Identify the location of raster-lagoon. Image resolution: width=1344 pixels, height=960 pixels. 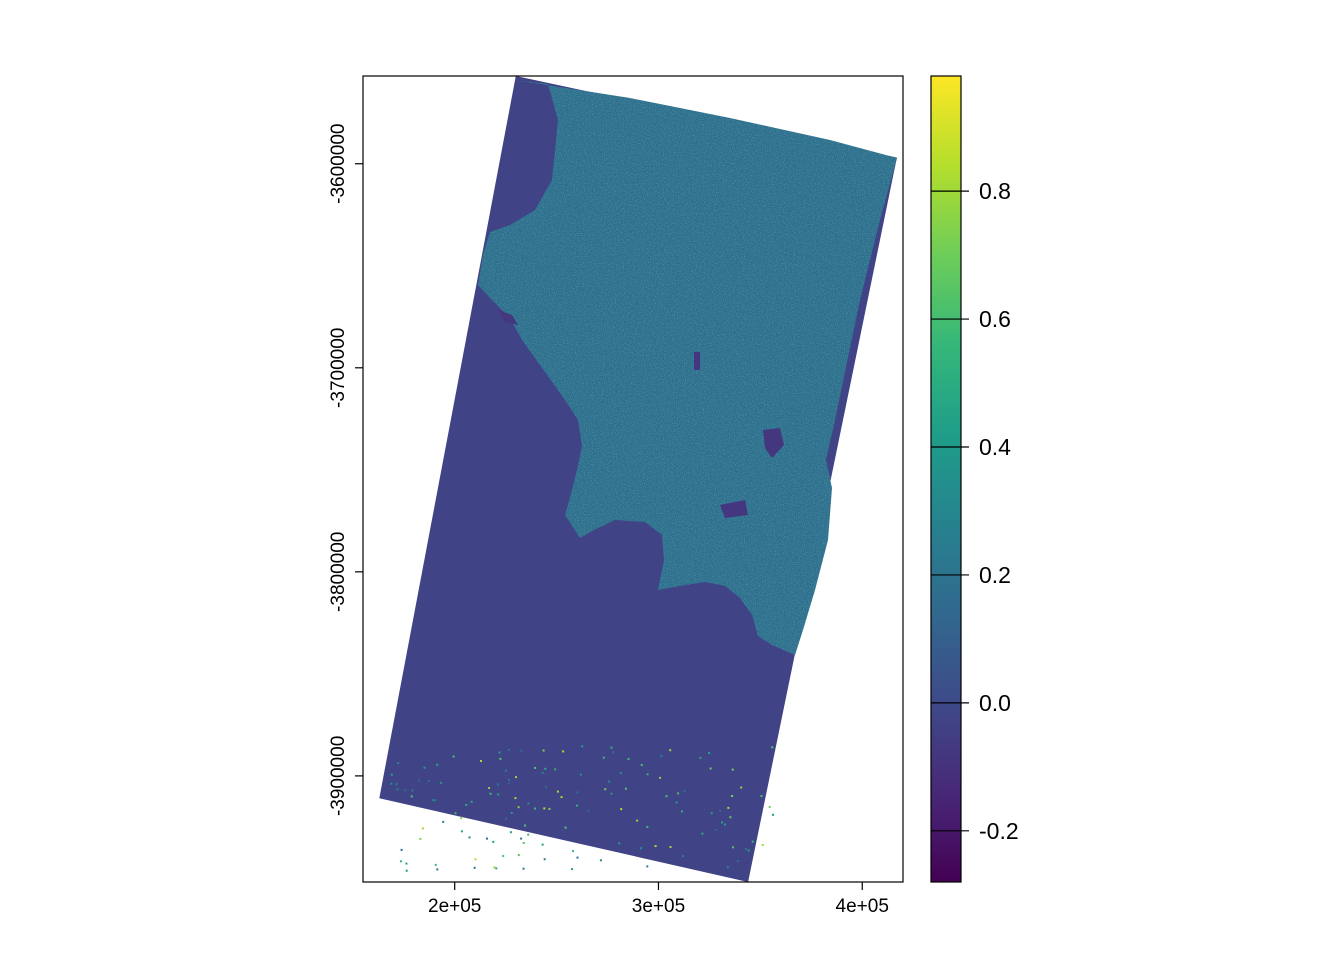
(508, 317).